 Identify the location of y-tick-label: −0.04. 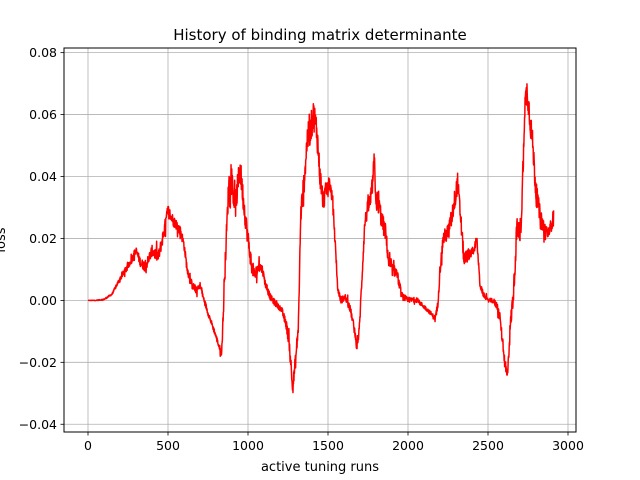
(38, 424).